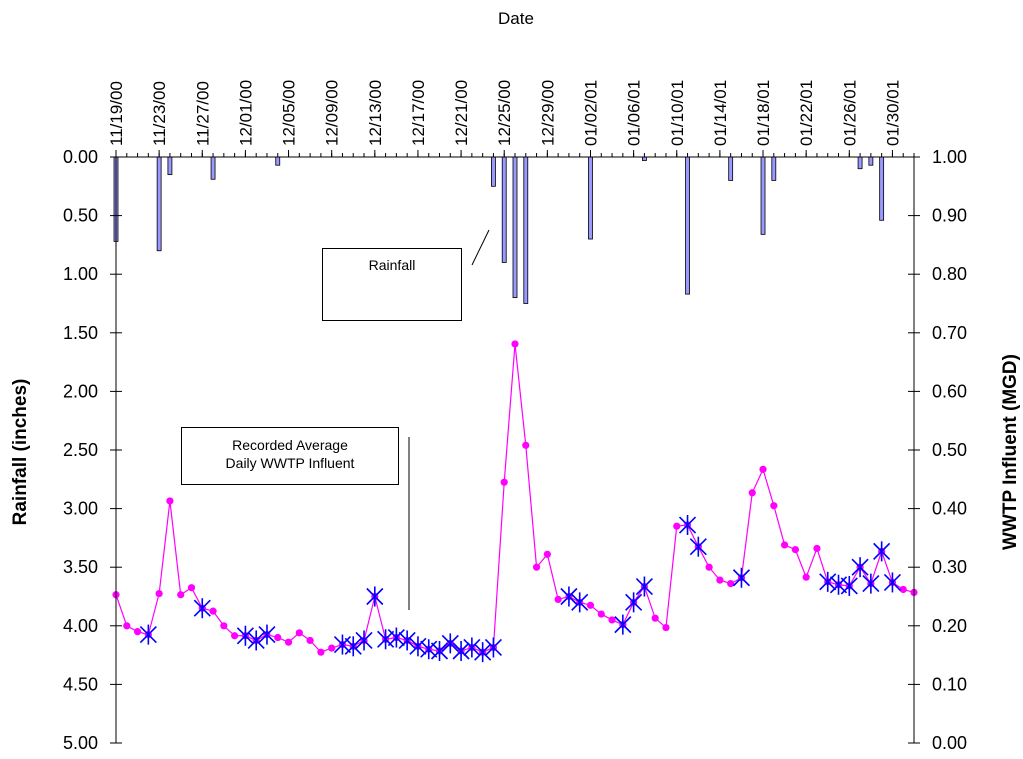 The height and width of the screenshot is (759, 1023). I want to click on y-left-tick-label: 1.50, so click(80, 333).